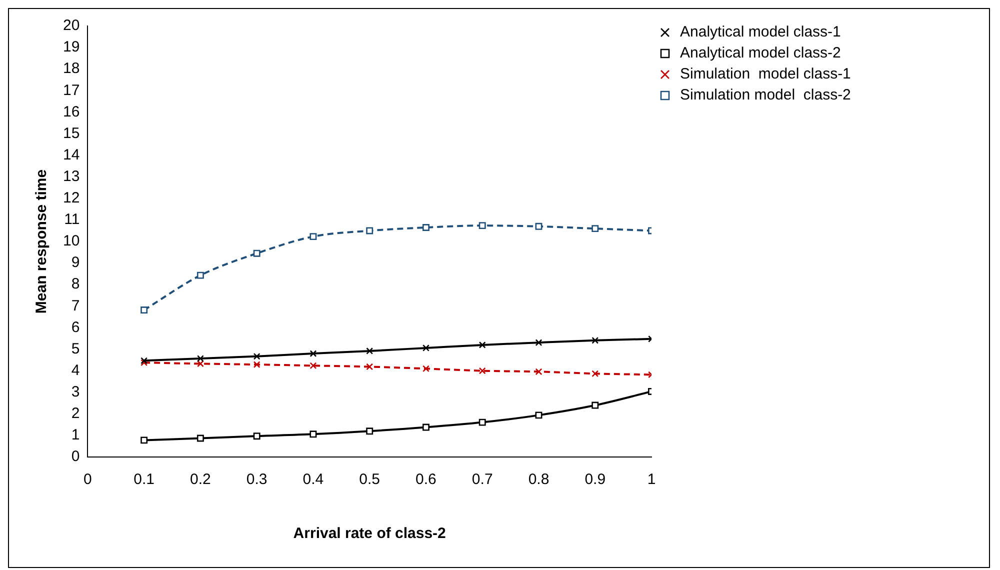 The width and height of the screenshot is (1000, 570). I want to click on y-tick-label: 20, so click(71, 25).